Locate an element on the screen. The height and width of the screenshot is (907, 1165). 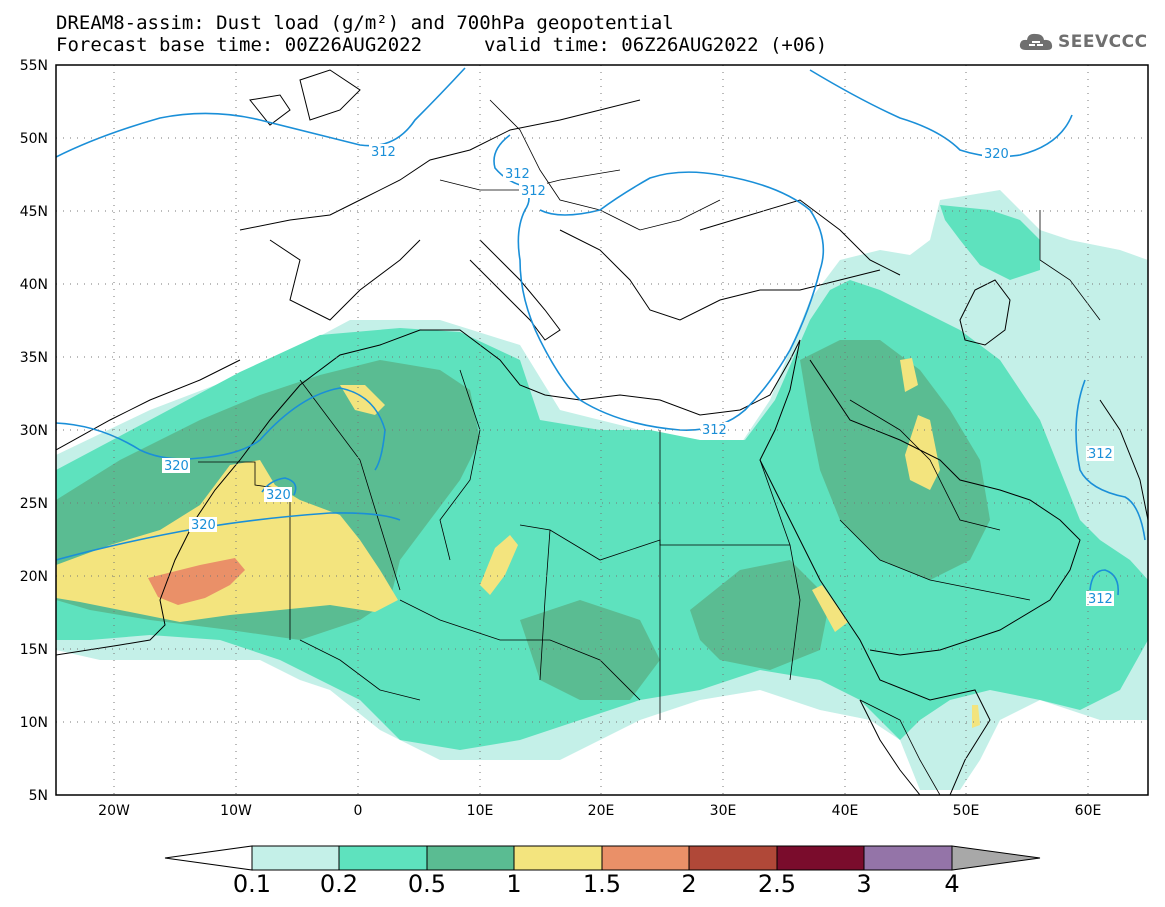
cloud-logo-icon is located at coordinates (1036, 41).